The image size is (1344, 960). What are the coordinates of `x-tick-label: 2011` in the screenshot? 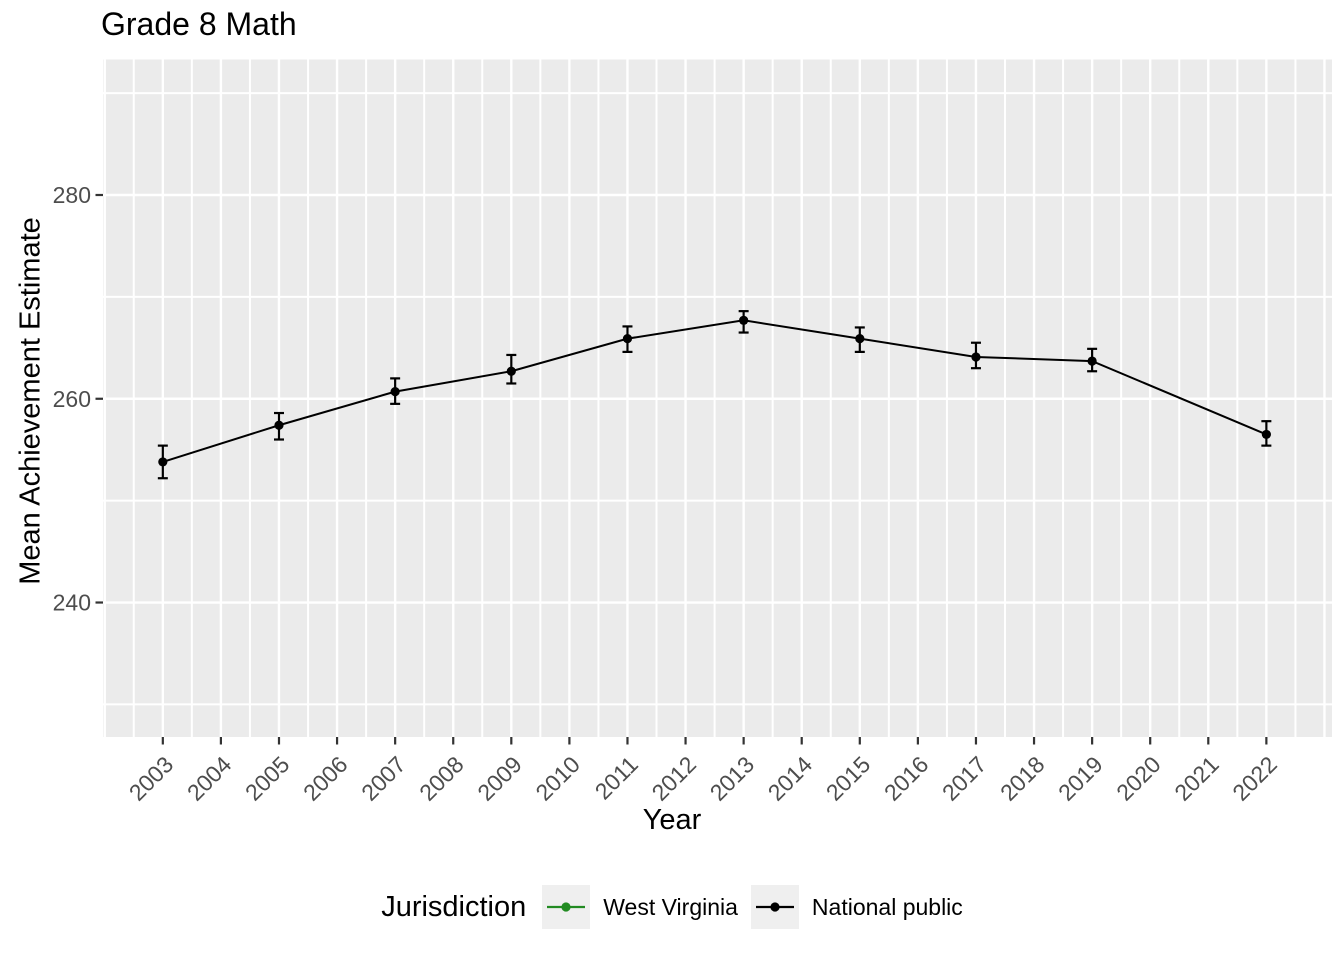 It's located at (616, 777).